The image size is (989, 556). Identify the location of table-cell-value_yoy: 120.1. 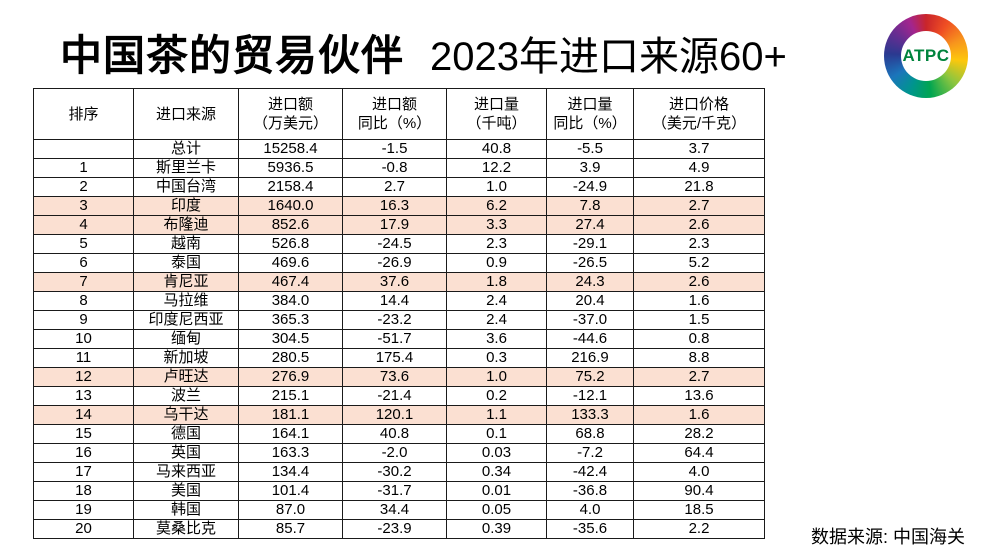
(394, 415).